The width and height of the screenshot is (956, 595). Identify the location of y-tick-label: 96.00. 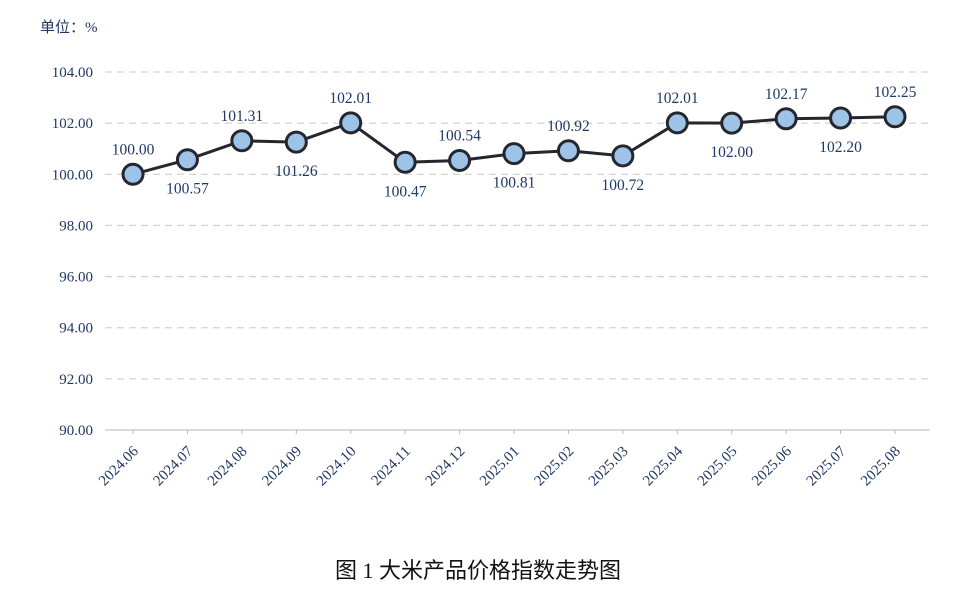
(76, 278).